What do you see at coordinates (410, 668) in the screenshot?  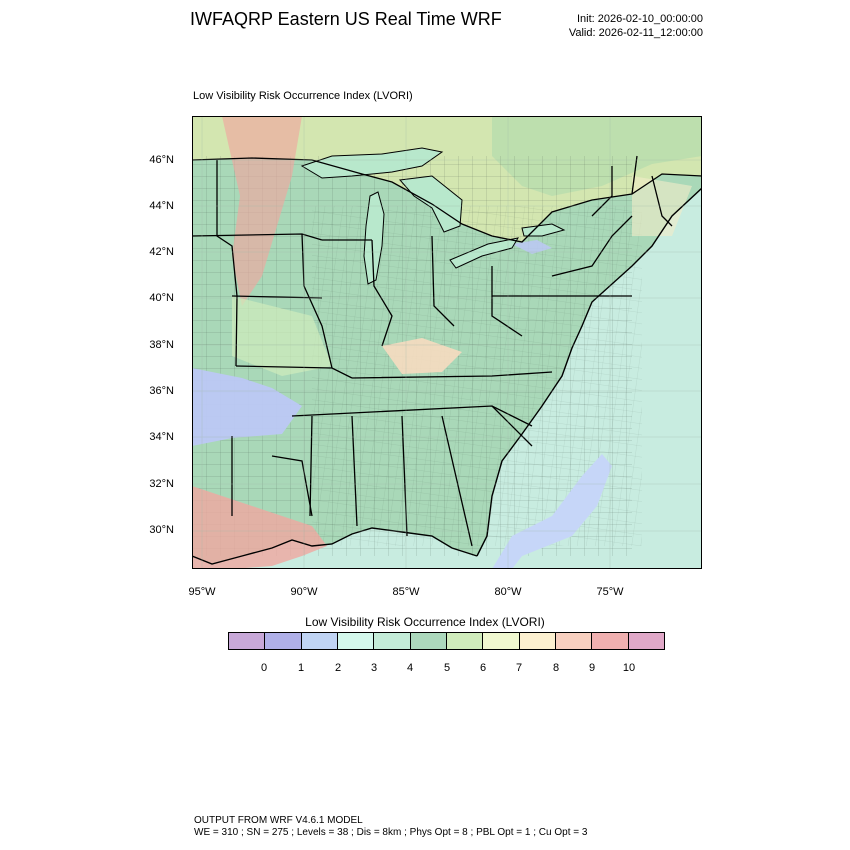 I see `colorbar-tick-4: 4` at bounding box center [410, 668].